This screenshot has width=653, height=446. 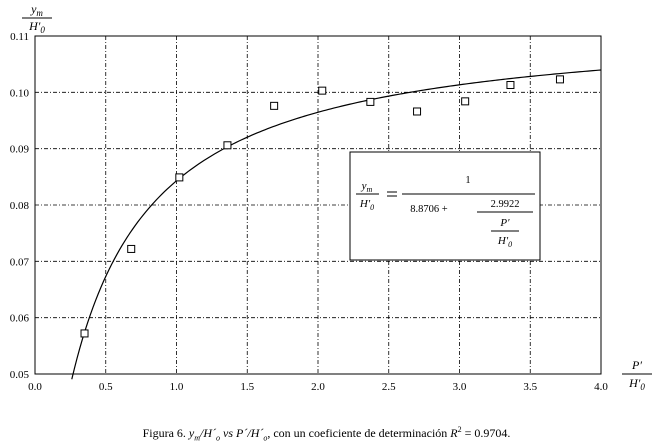 I want to click on caption-ym: y, so click(x=191, y=433).